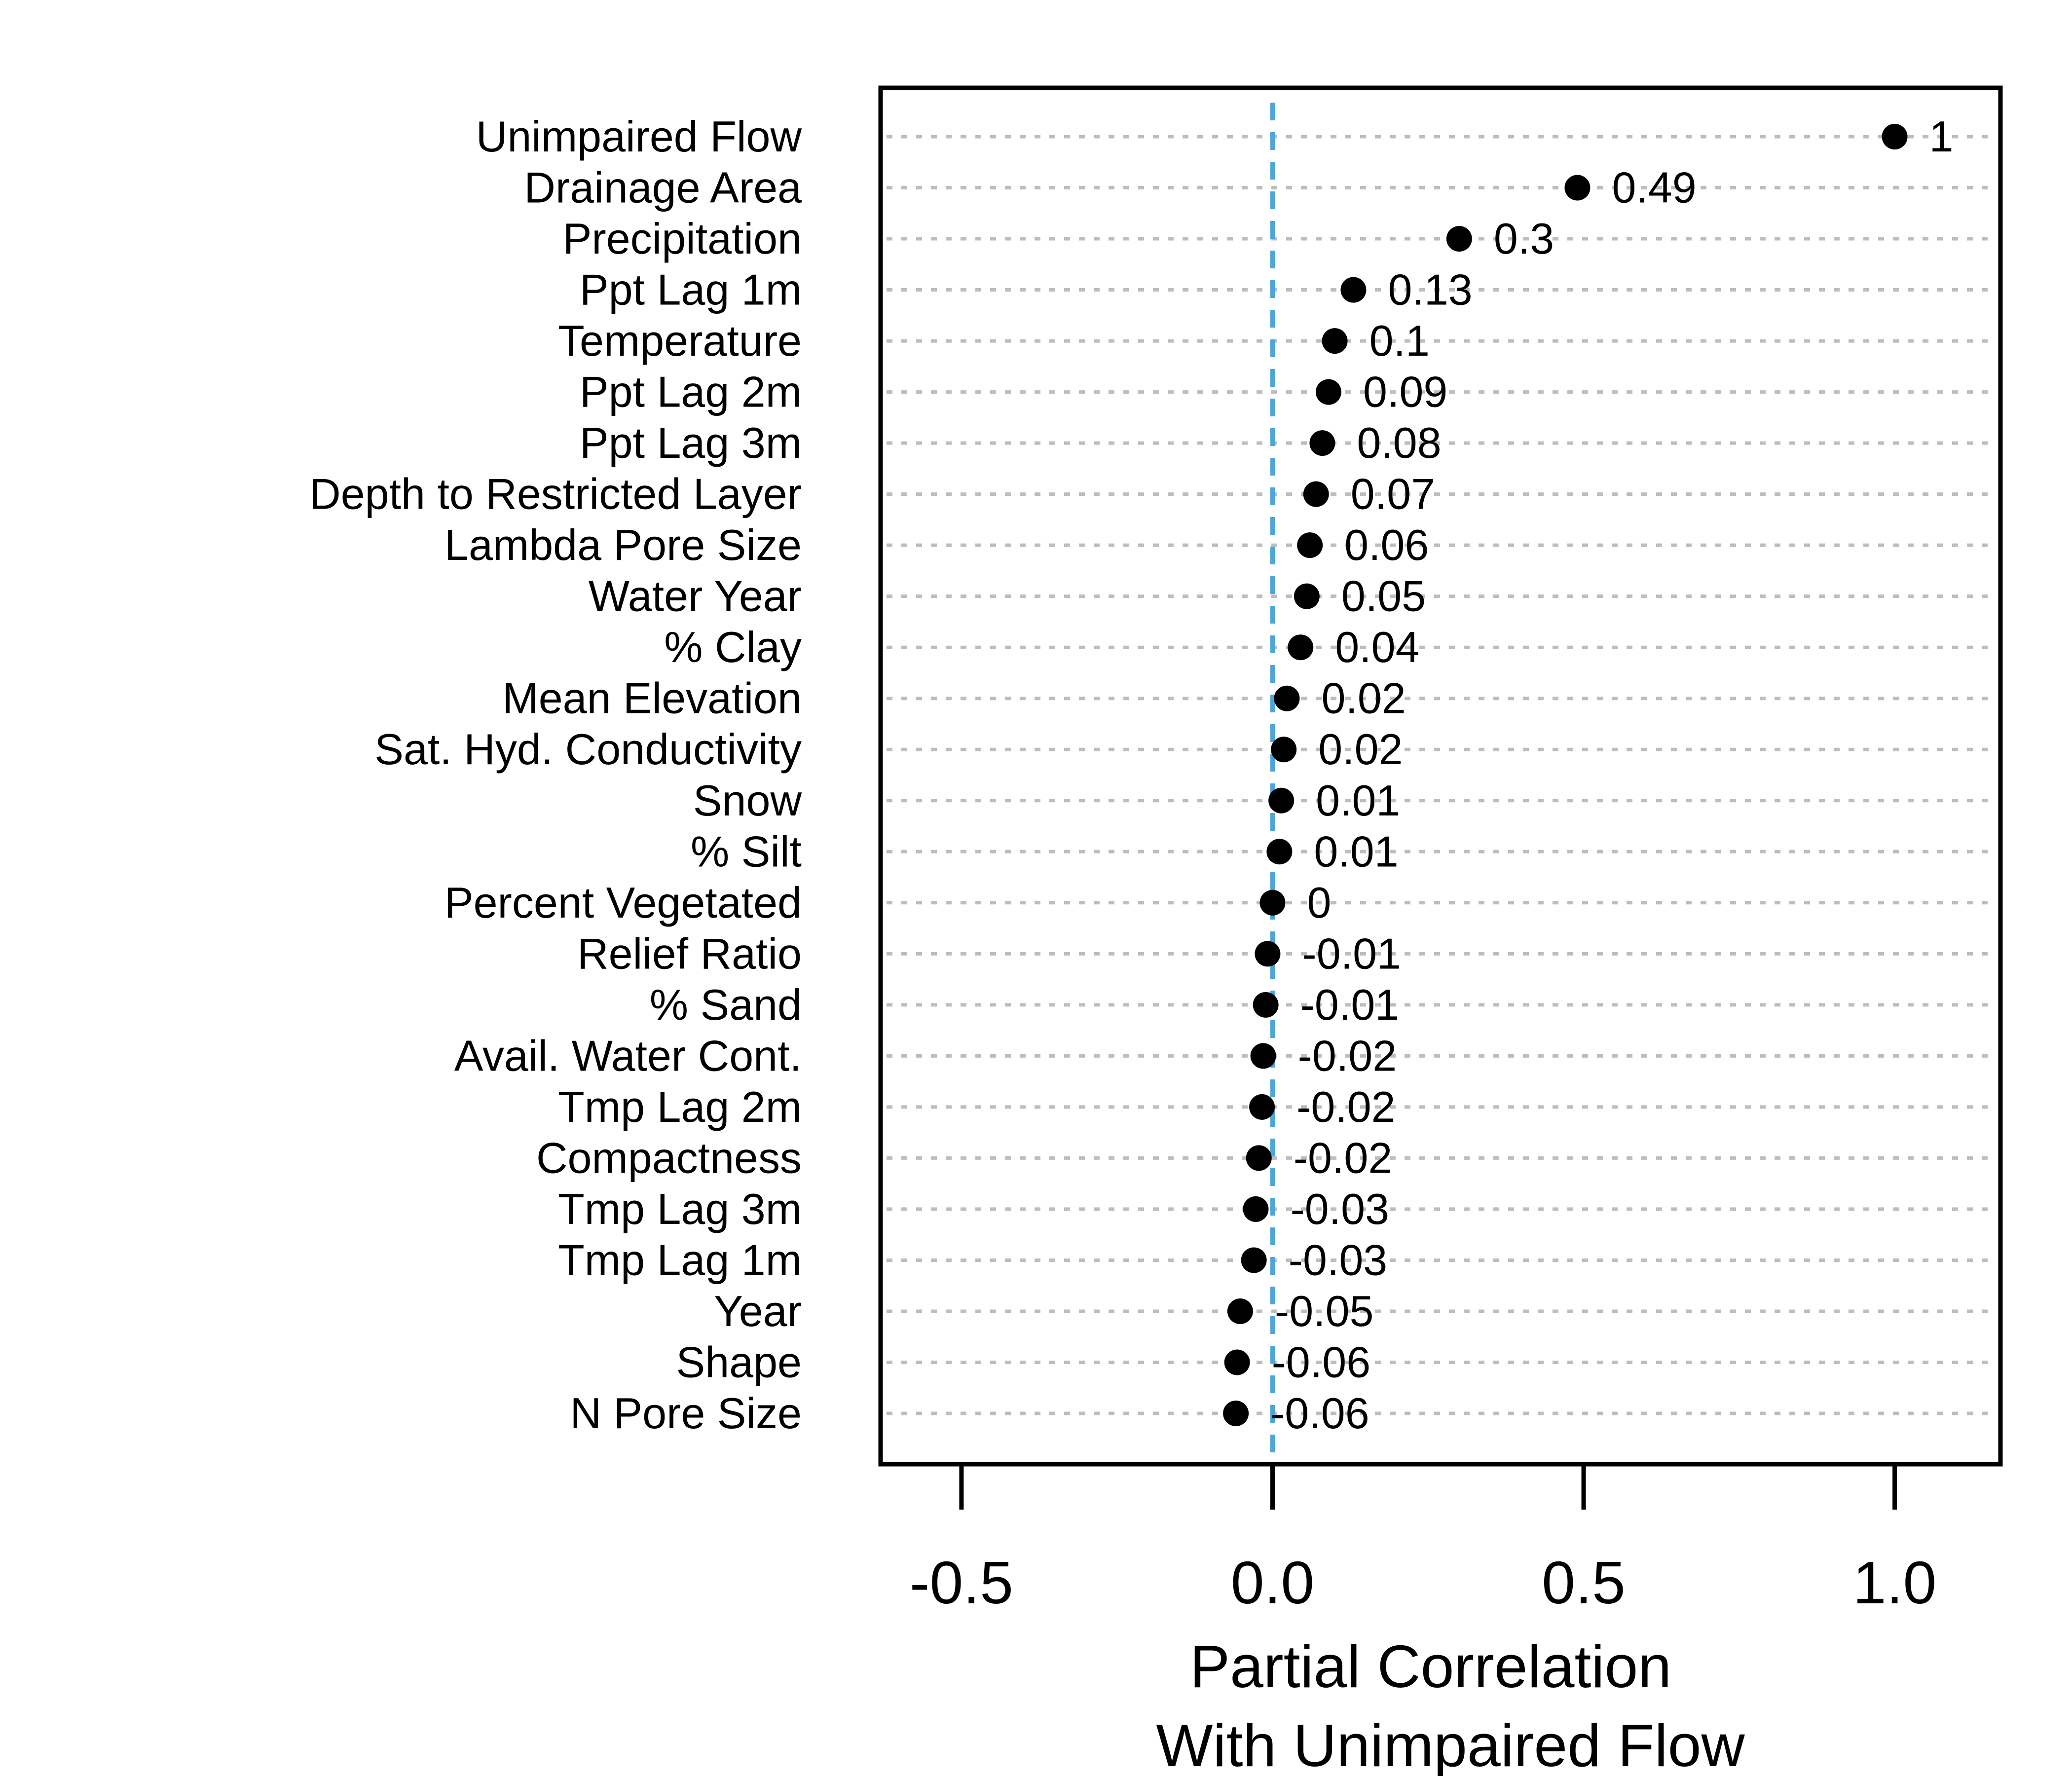  I want to click on category-label: Year, so click(758, 1311).